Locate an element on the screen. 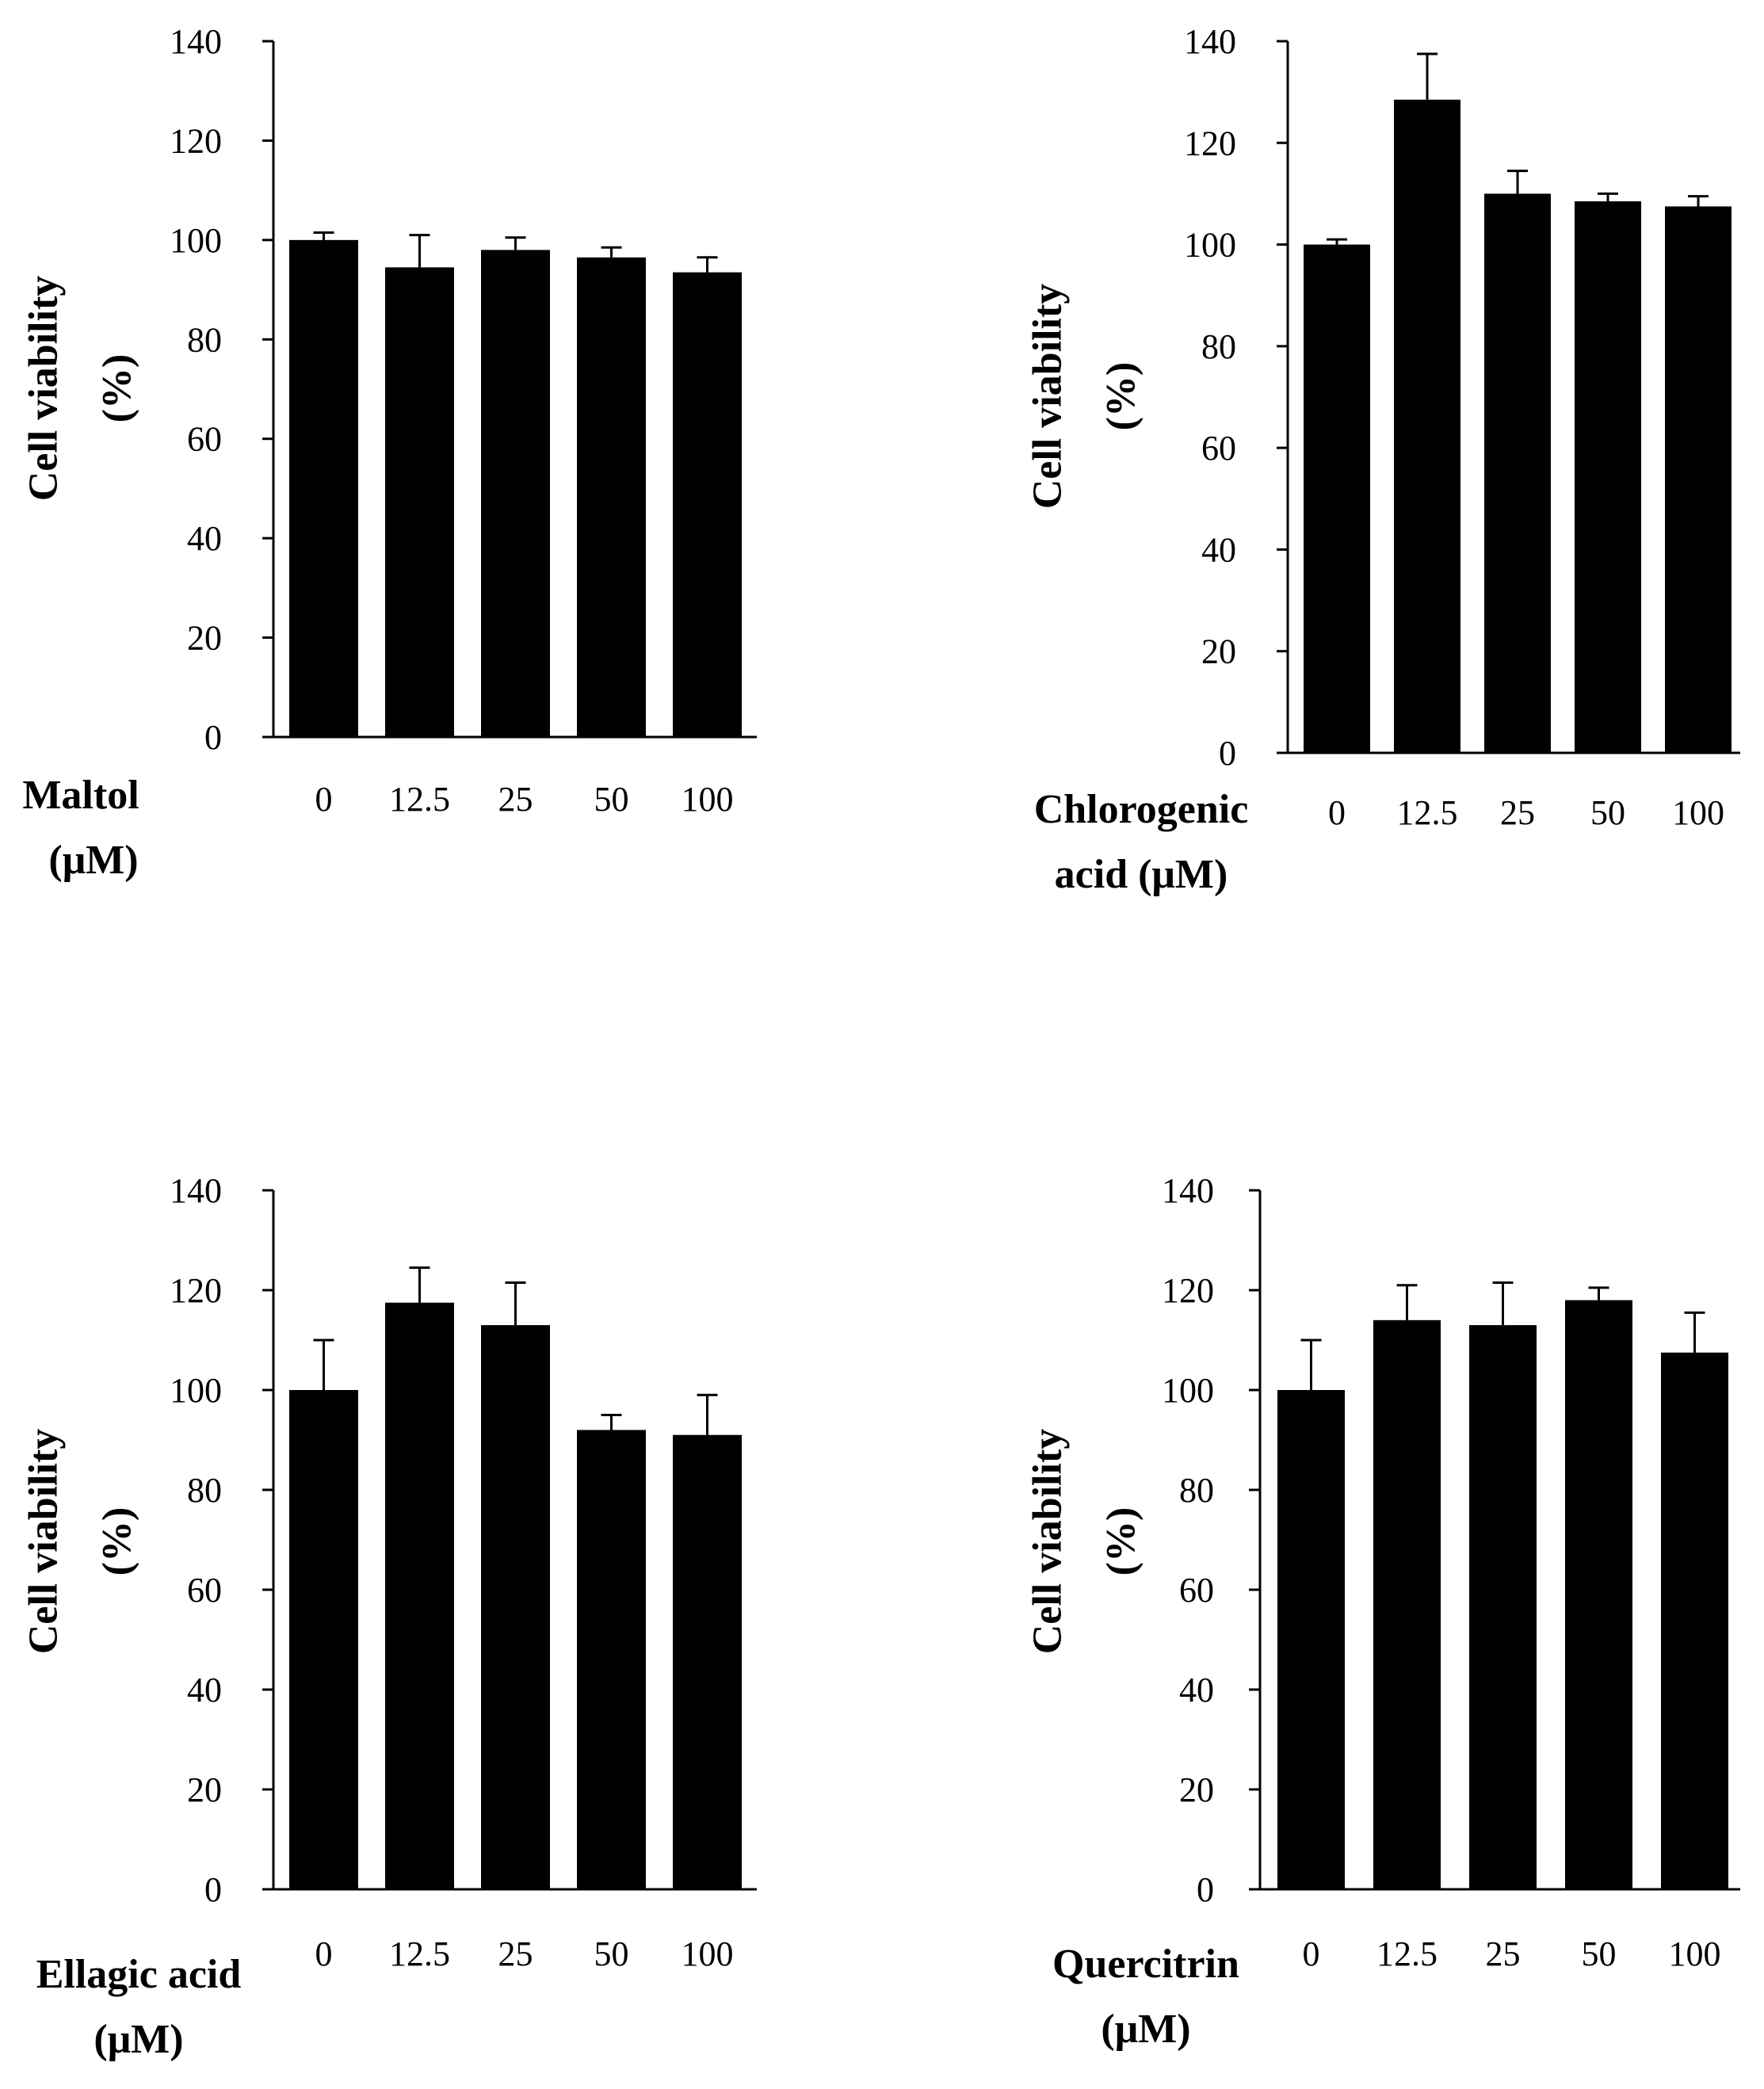 The height and width of the screenshot is (2089, 1764). x-axis-caption: Quercitrin is located at coordinates (1145, 1964).